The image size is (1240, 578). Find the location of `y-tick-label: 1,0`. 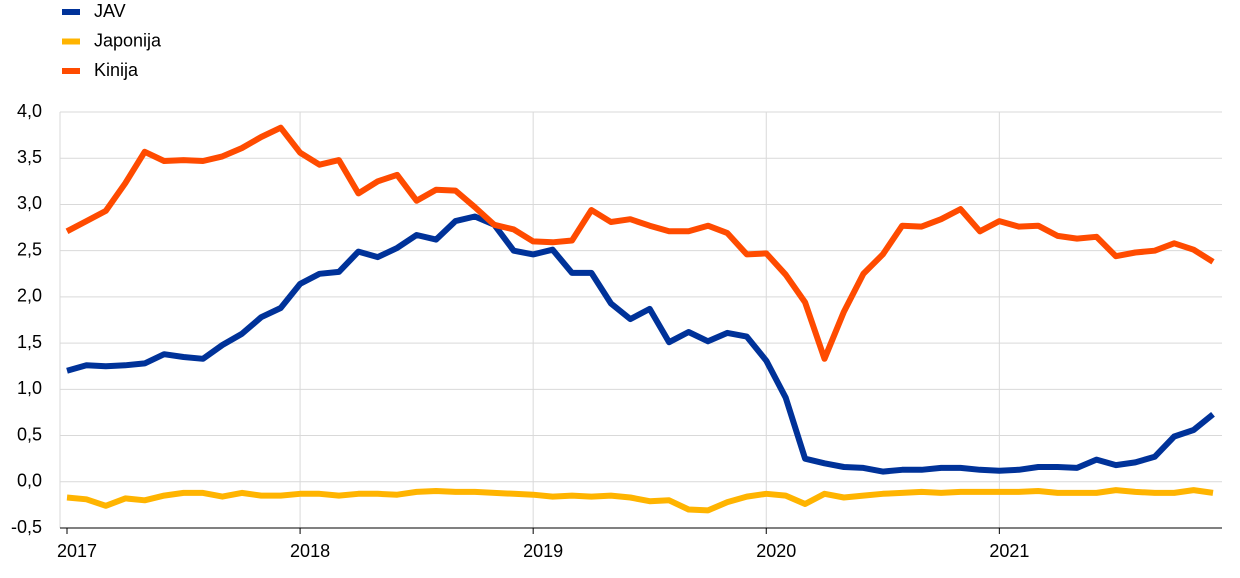

y-tick-label: 1,0 is located at coordinates (29, 388).